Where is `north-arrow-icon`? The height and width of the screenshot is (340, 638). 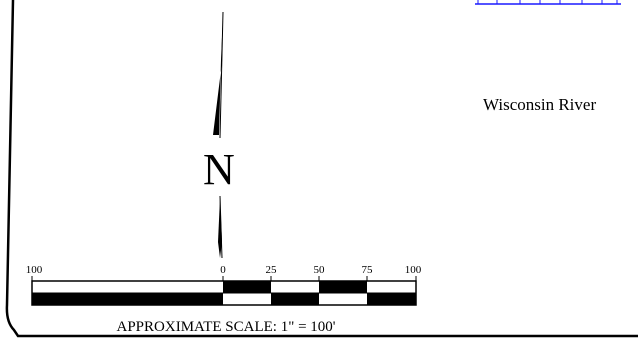
north-arrow-icon is located at coordinates (218, 135).